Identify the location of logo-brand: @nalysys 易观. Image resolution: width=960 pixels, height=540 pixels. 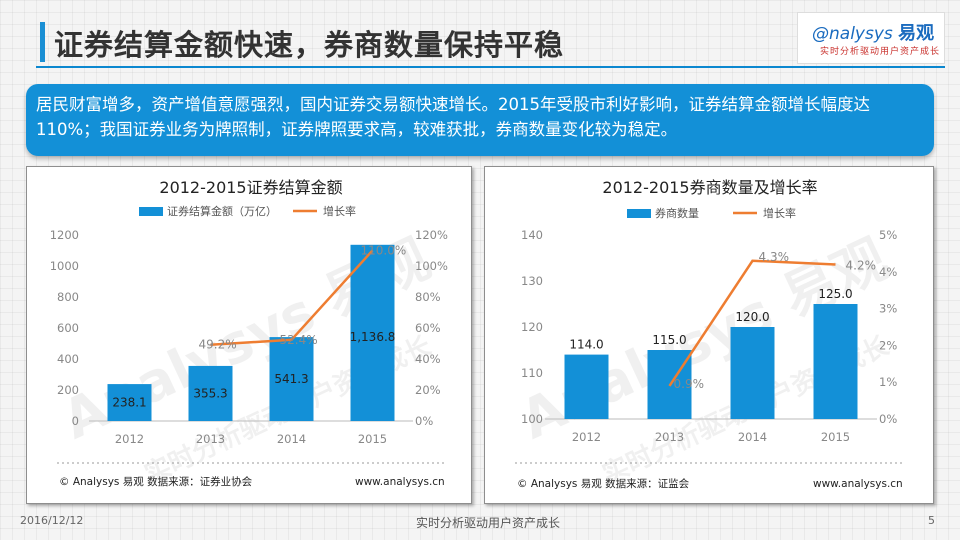
(873, 32).